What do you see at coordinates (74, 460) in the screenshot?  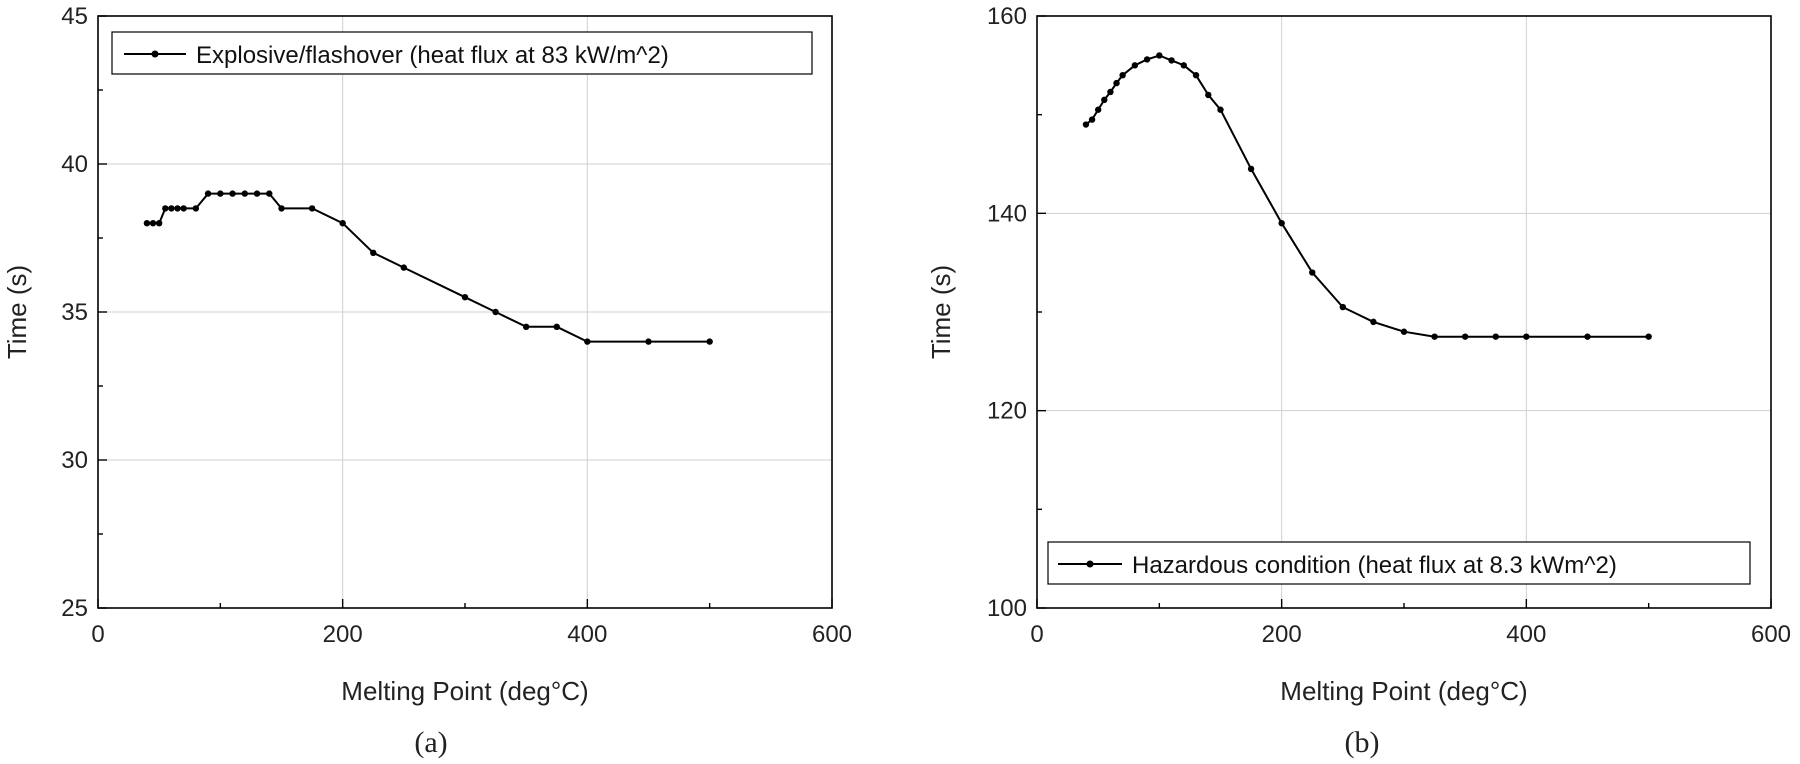 I see `panel-a-y-tick-label: 30` at bounding box center [74, 460].